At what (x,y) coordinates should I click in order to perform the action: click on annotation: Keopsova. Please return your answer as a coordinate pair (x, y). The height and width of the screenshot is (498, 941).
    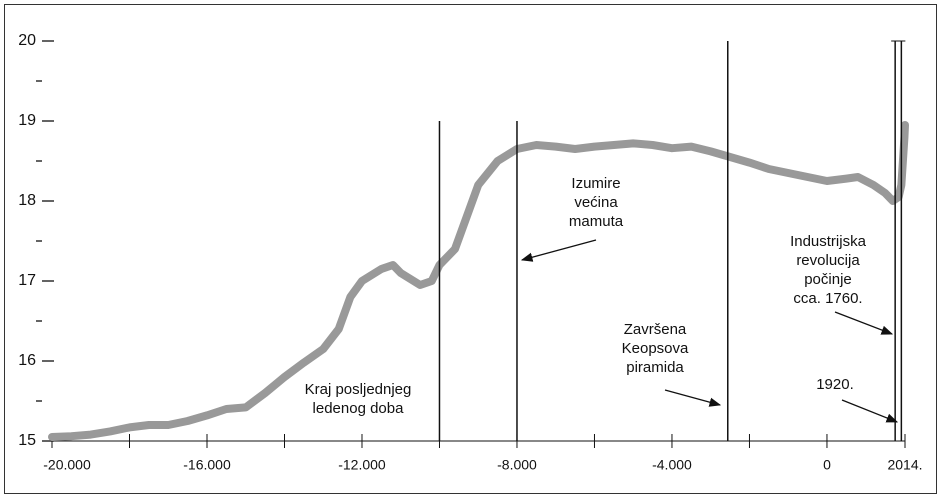
    Looking at the image, I should click on (655, 348).